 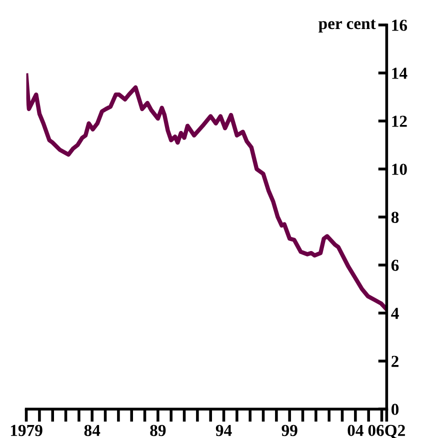 I want to click on x-tick-label: 89, so click(x=158, y=430).